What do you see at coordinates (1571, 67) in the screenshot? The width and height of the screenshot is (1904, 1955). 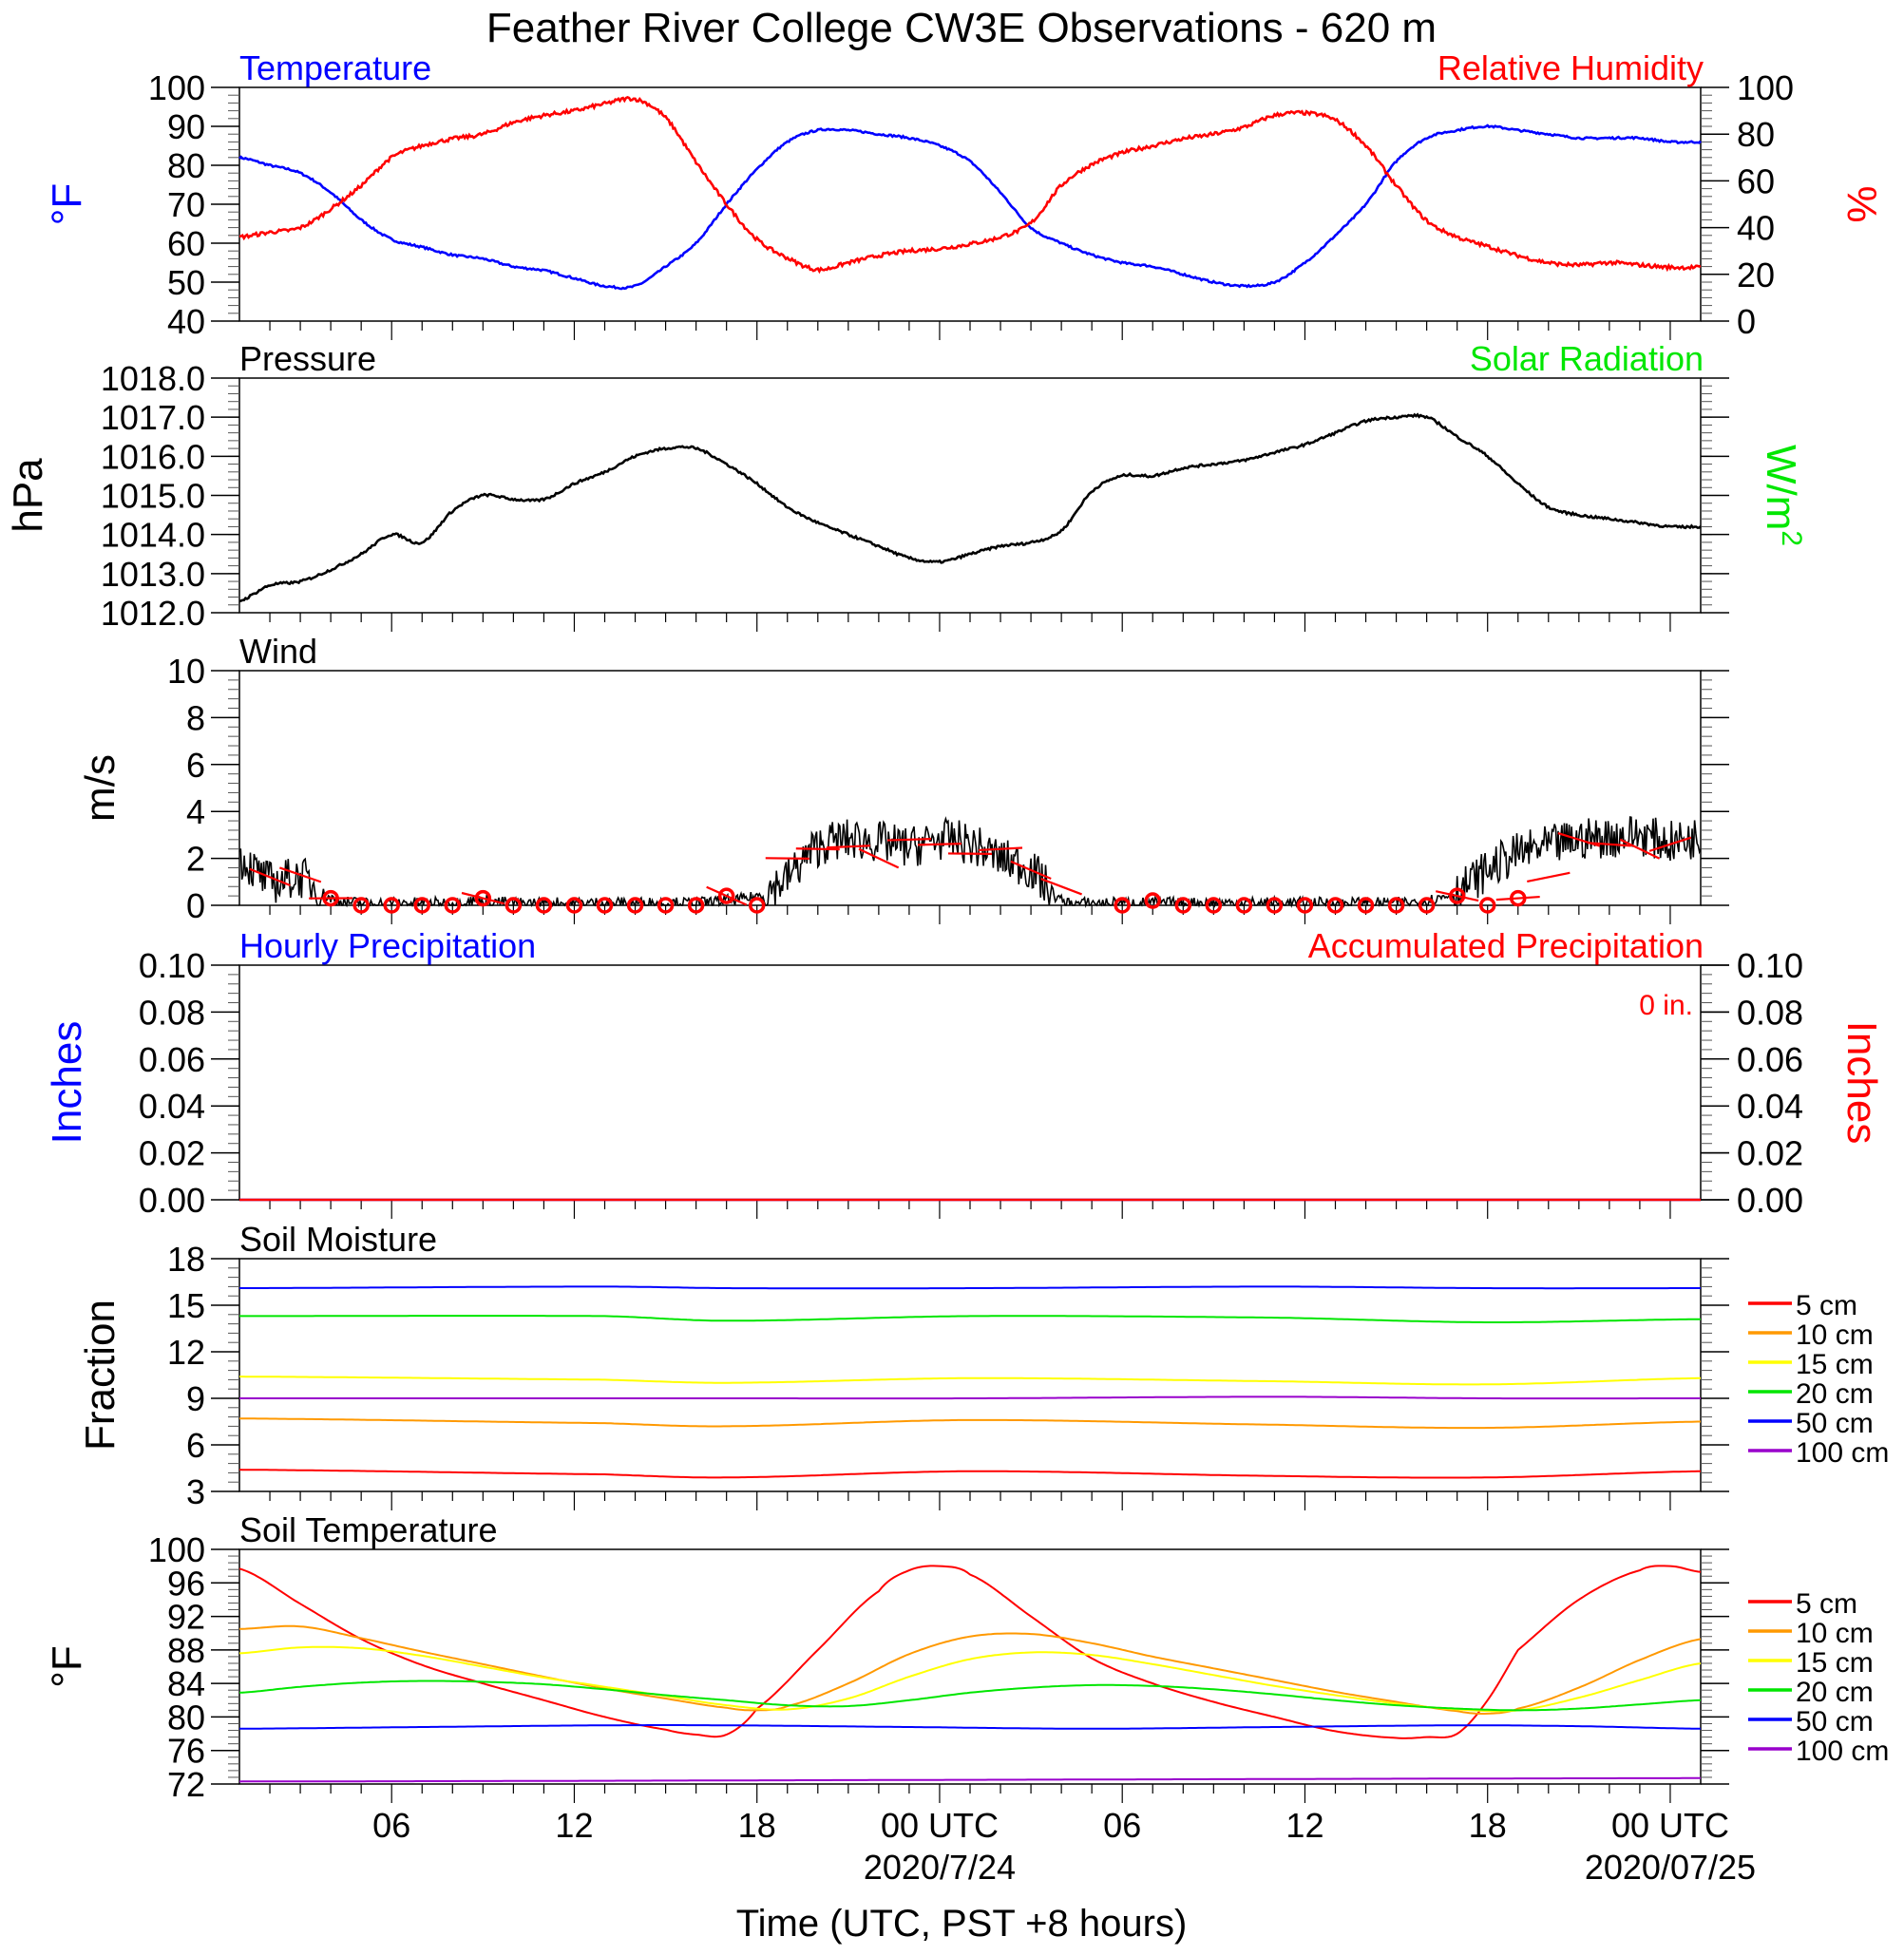 I see `panel-title-right: Relative Humidity` at bounding box center [1571, 67].